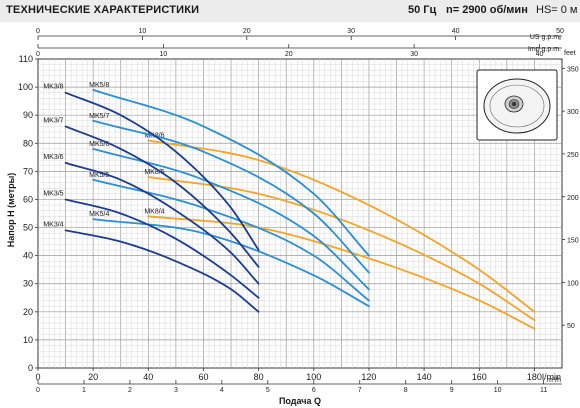 This screenshot has width=580, height=408. Describe the element at coordinates (176, 390) in the screenshot. I see `m3h-tick-label: 3` at that location.